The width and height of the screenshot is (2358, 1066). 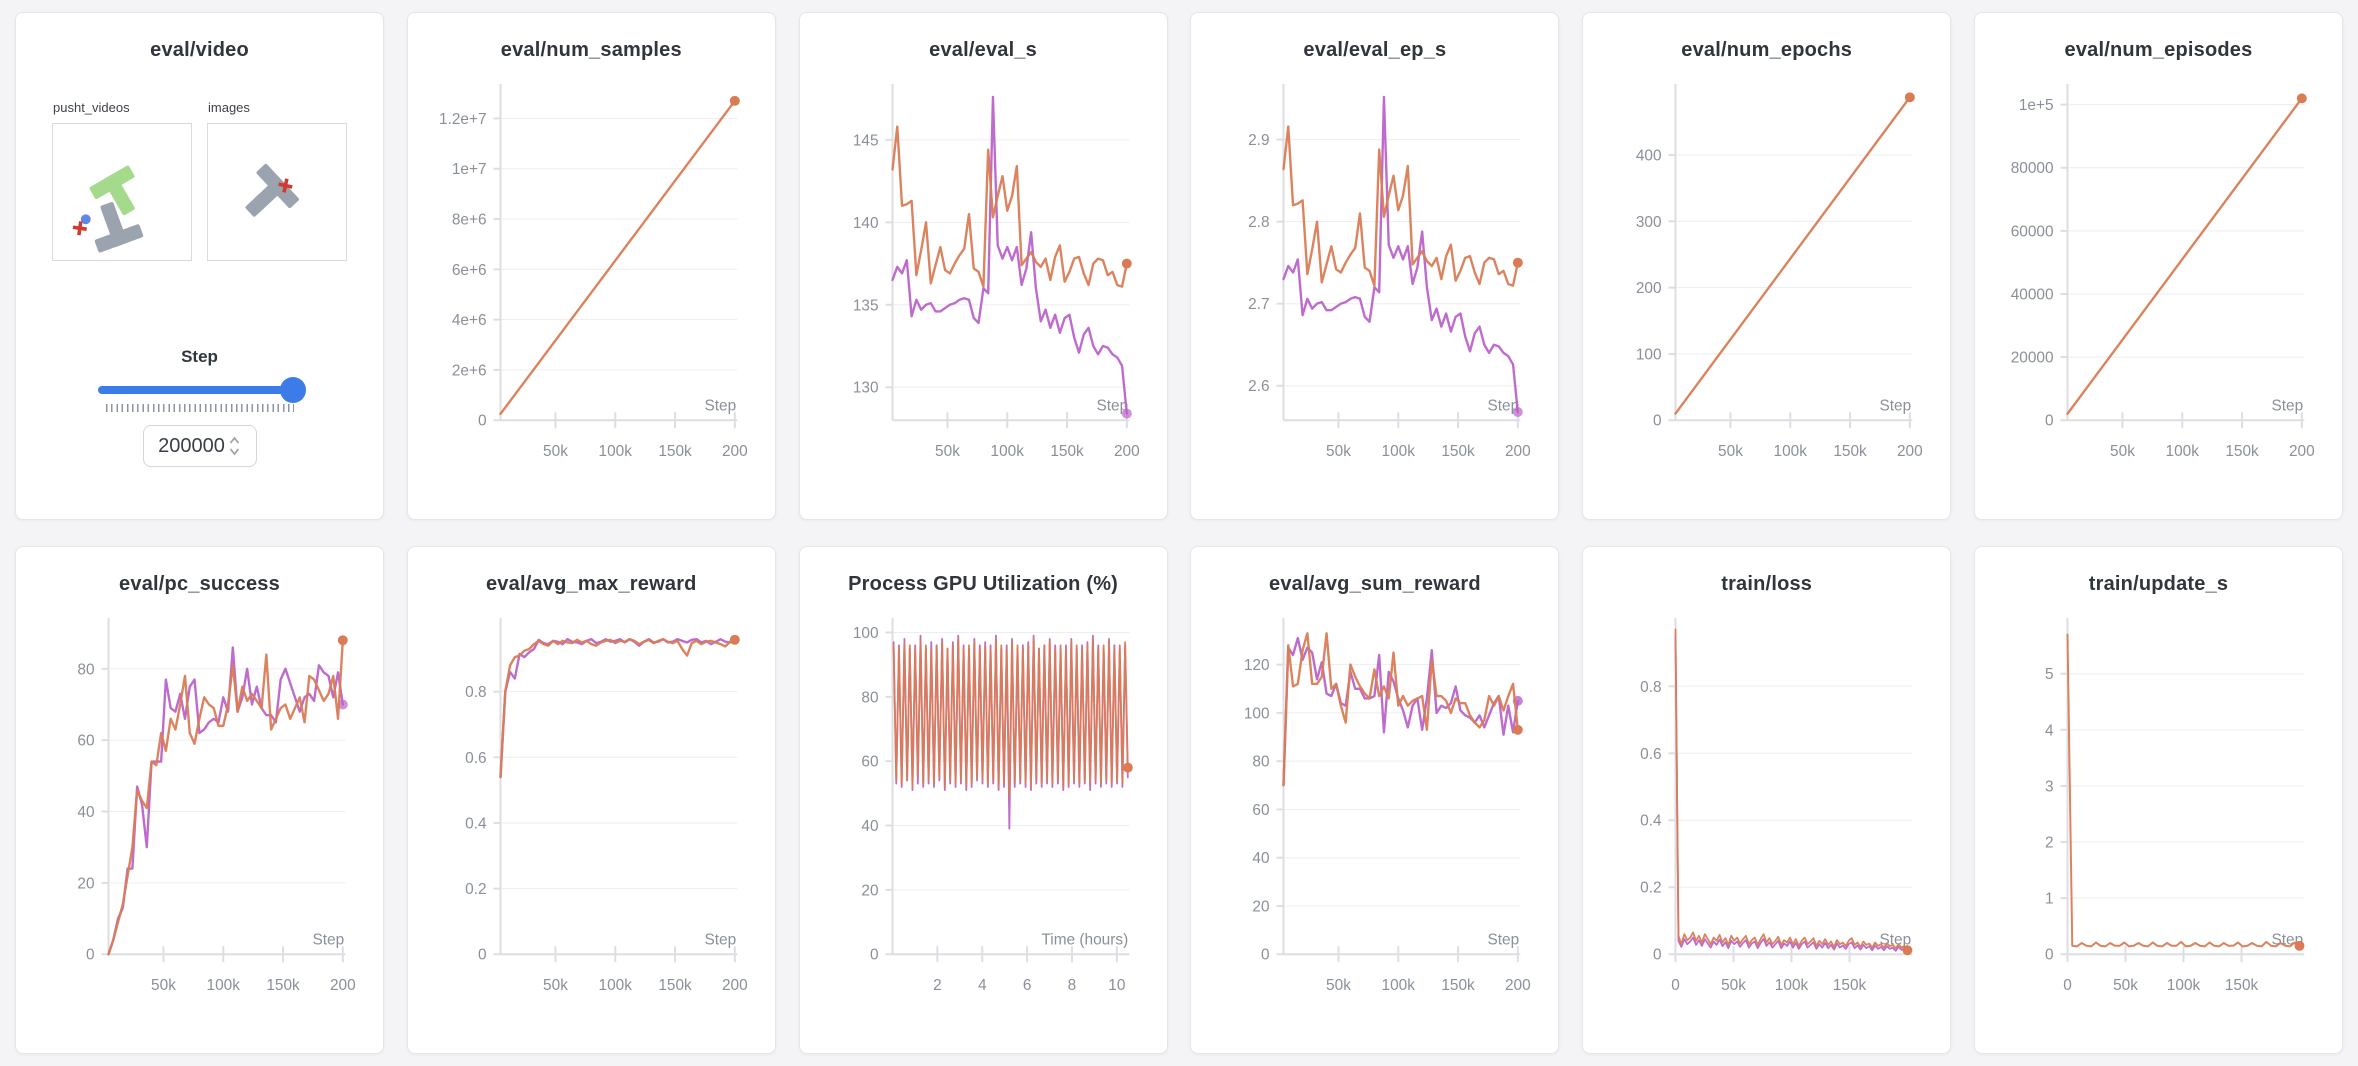 I want to click on chart-canvas: 2.6 2.7 2.8 2.9 50k 100k 150k 200 Step, so click(x=1374, y=280).